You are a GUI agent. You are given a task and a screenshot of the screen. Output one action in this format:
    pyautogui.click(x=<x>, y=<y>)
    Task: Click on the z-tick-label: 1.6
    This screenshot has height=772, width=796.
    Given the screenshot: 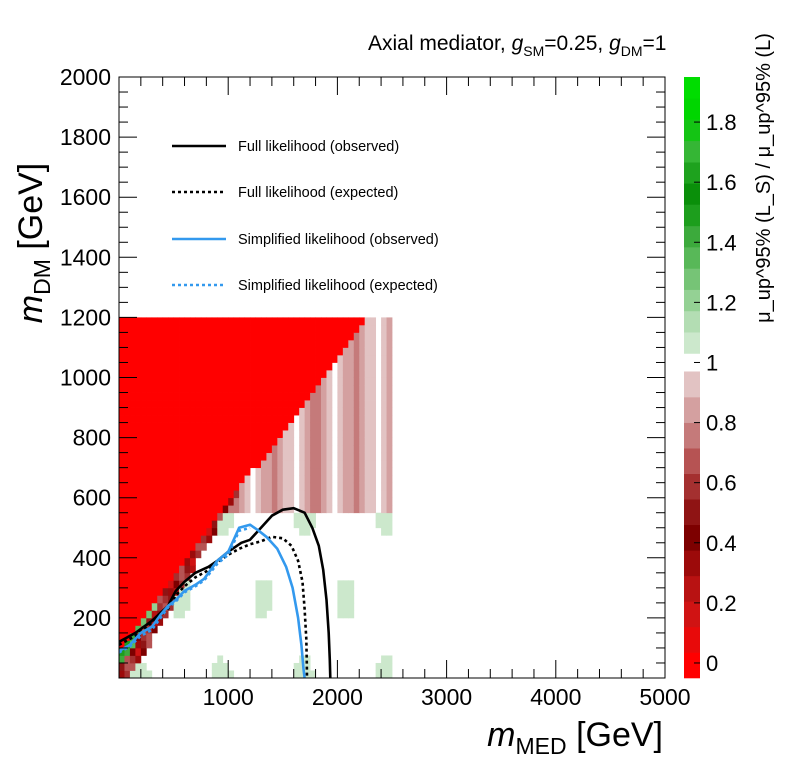 What is the action you would take?
    pyautogui.click(x=721, y=182)
    